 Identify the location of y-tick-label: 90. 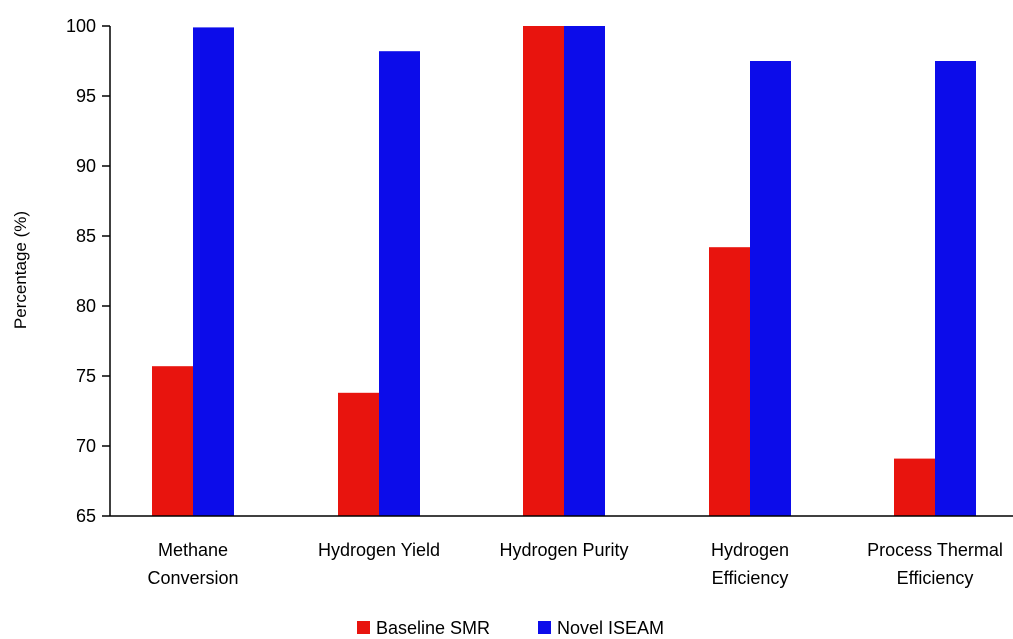
(86, 166).